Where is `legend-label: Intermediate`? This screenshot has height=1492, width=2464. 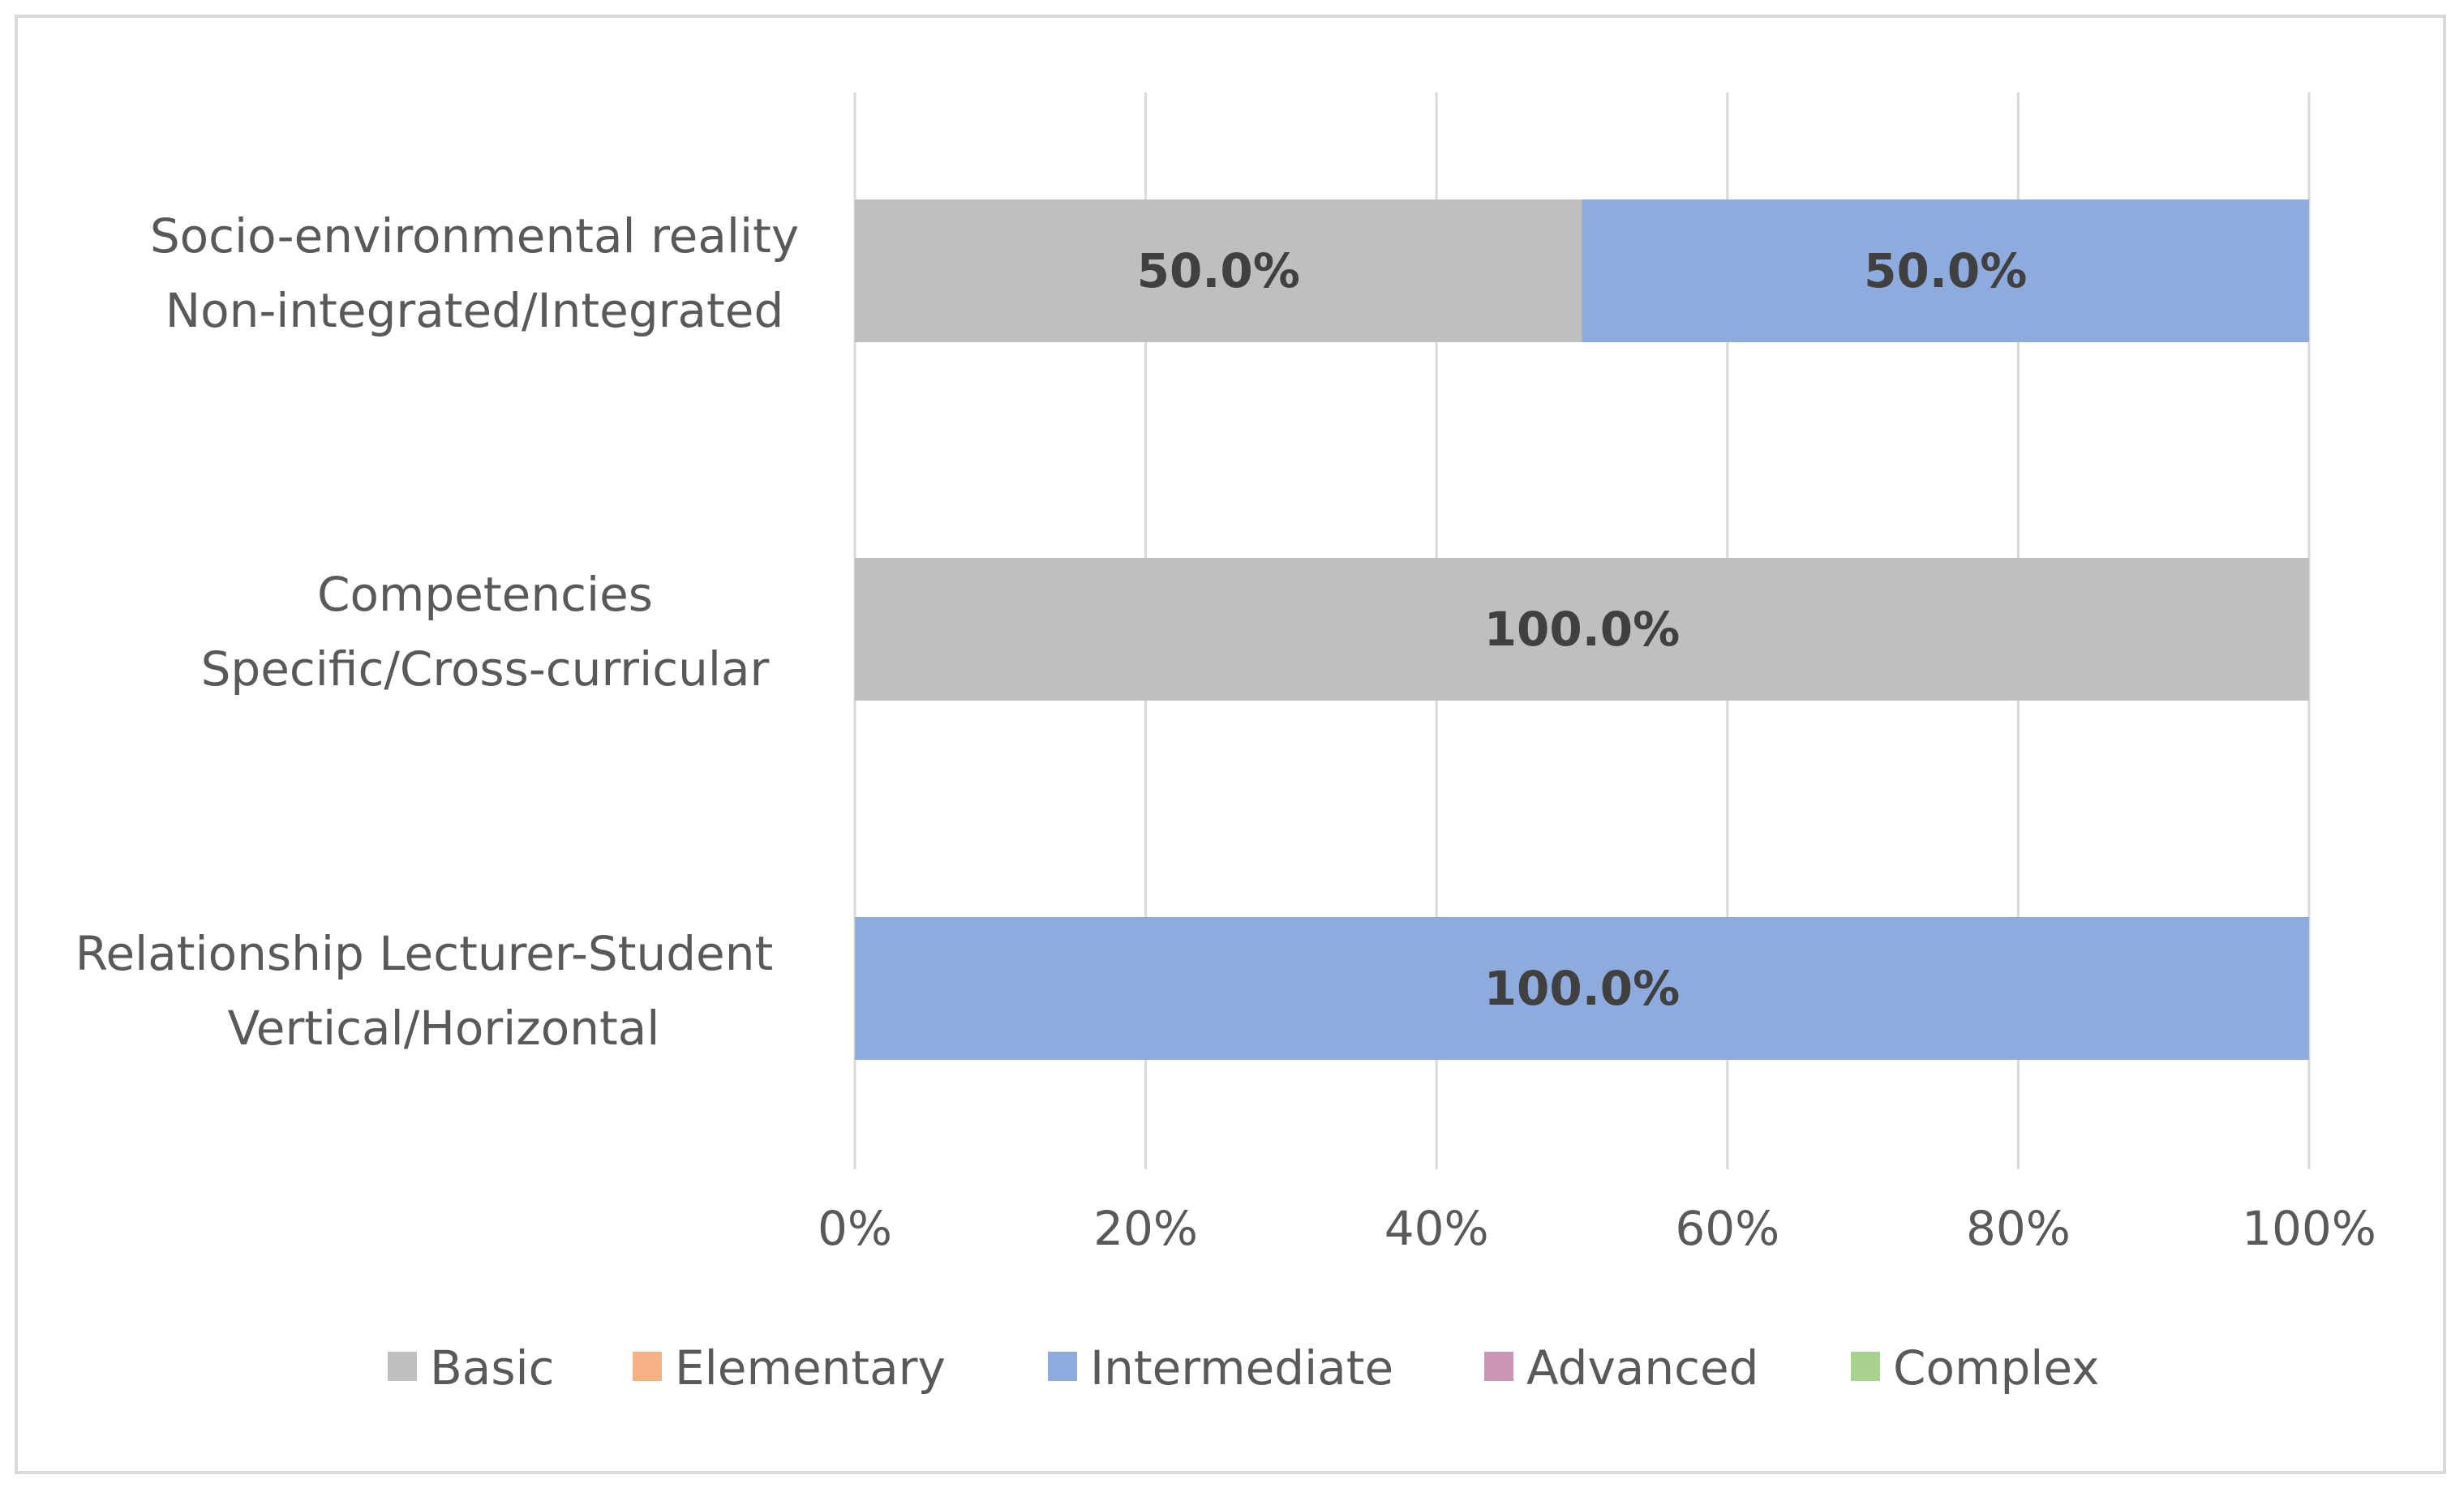 legend-label: Intermediate is located at coordinates (1241, 1368).